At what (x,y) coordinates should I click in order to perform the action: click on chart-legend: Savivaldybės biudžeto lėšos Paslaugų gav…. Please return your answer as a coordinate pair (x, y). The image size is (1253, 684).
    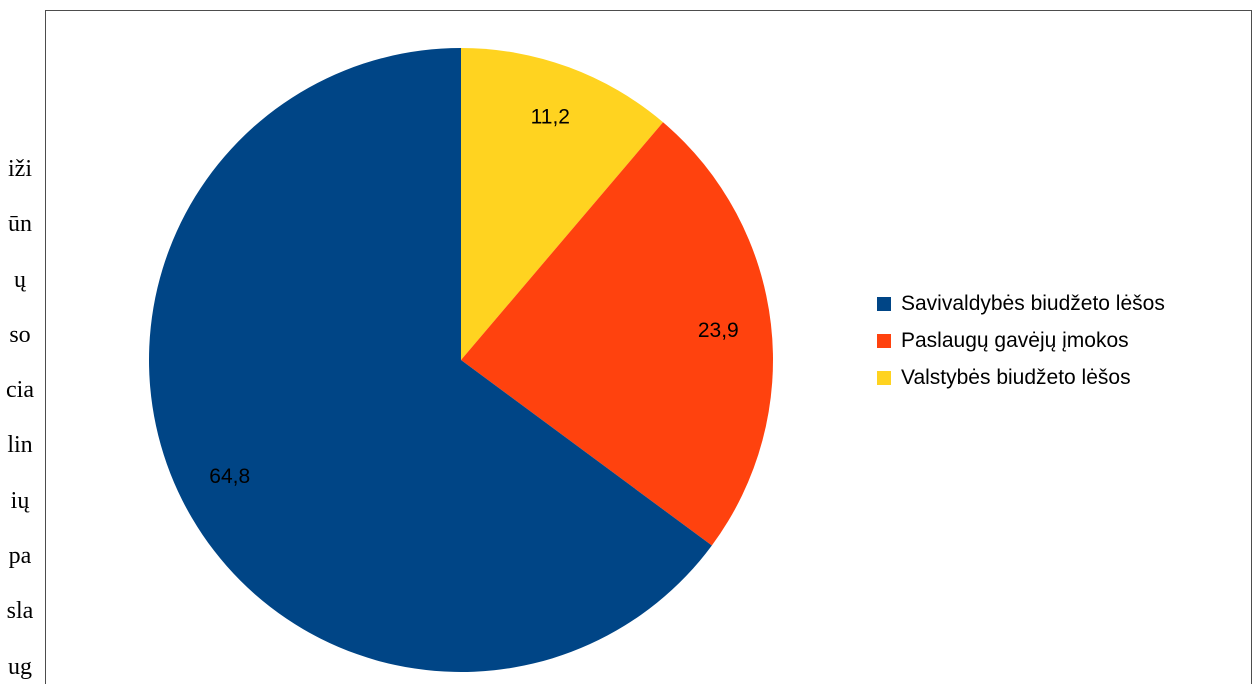
    Looking at the image, I should click on (1021, 340).